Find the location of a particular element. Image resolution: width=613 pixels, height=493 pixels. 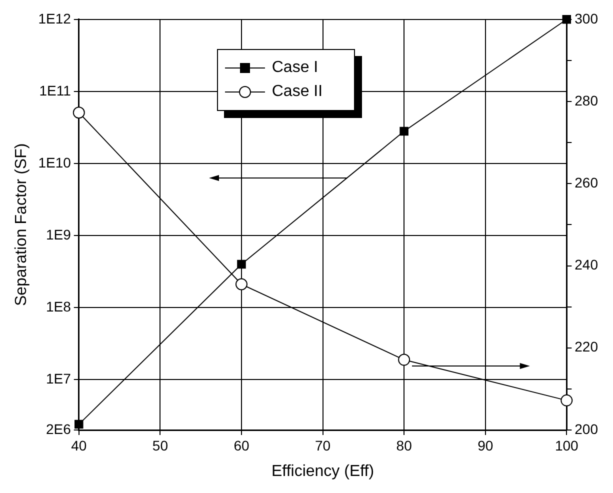

y-tick-label: 2E6 is located at coordinates (59, 428).